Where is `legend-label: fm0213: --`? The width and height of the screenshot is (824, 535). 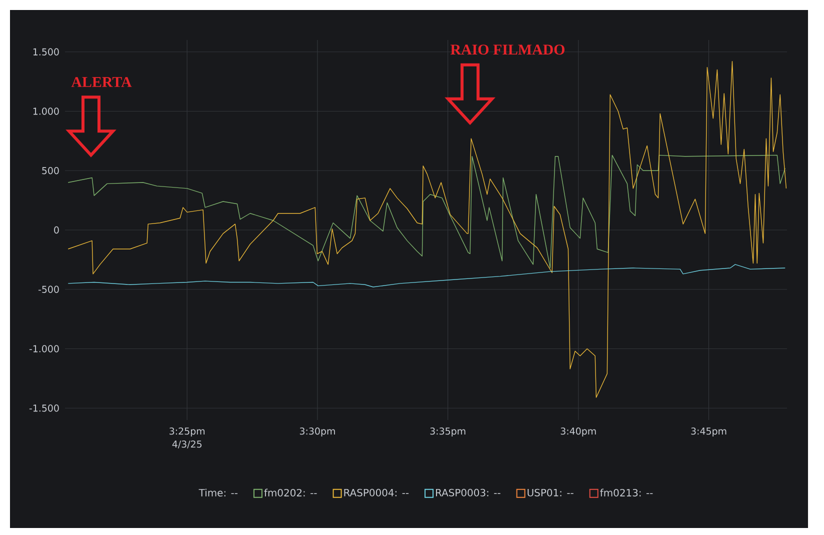 legend-label: fm0213: -- is located at coordinates (626, 492).